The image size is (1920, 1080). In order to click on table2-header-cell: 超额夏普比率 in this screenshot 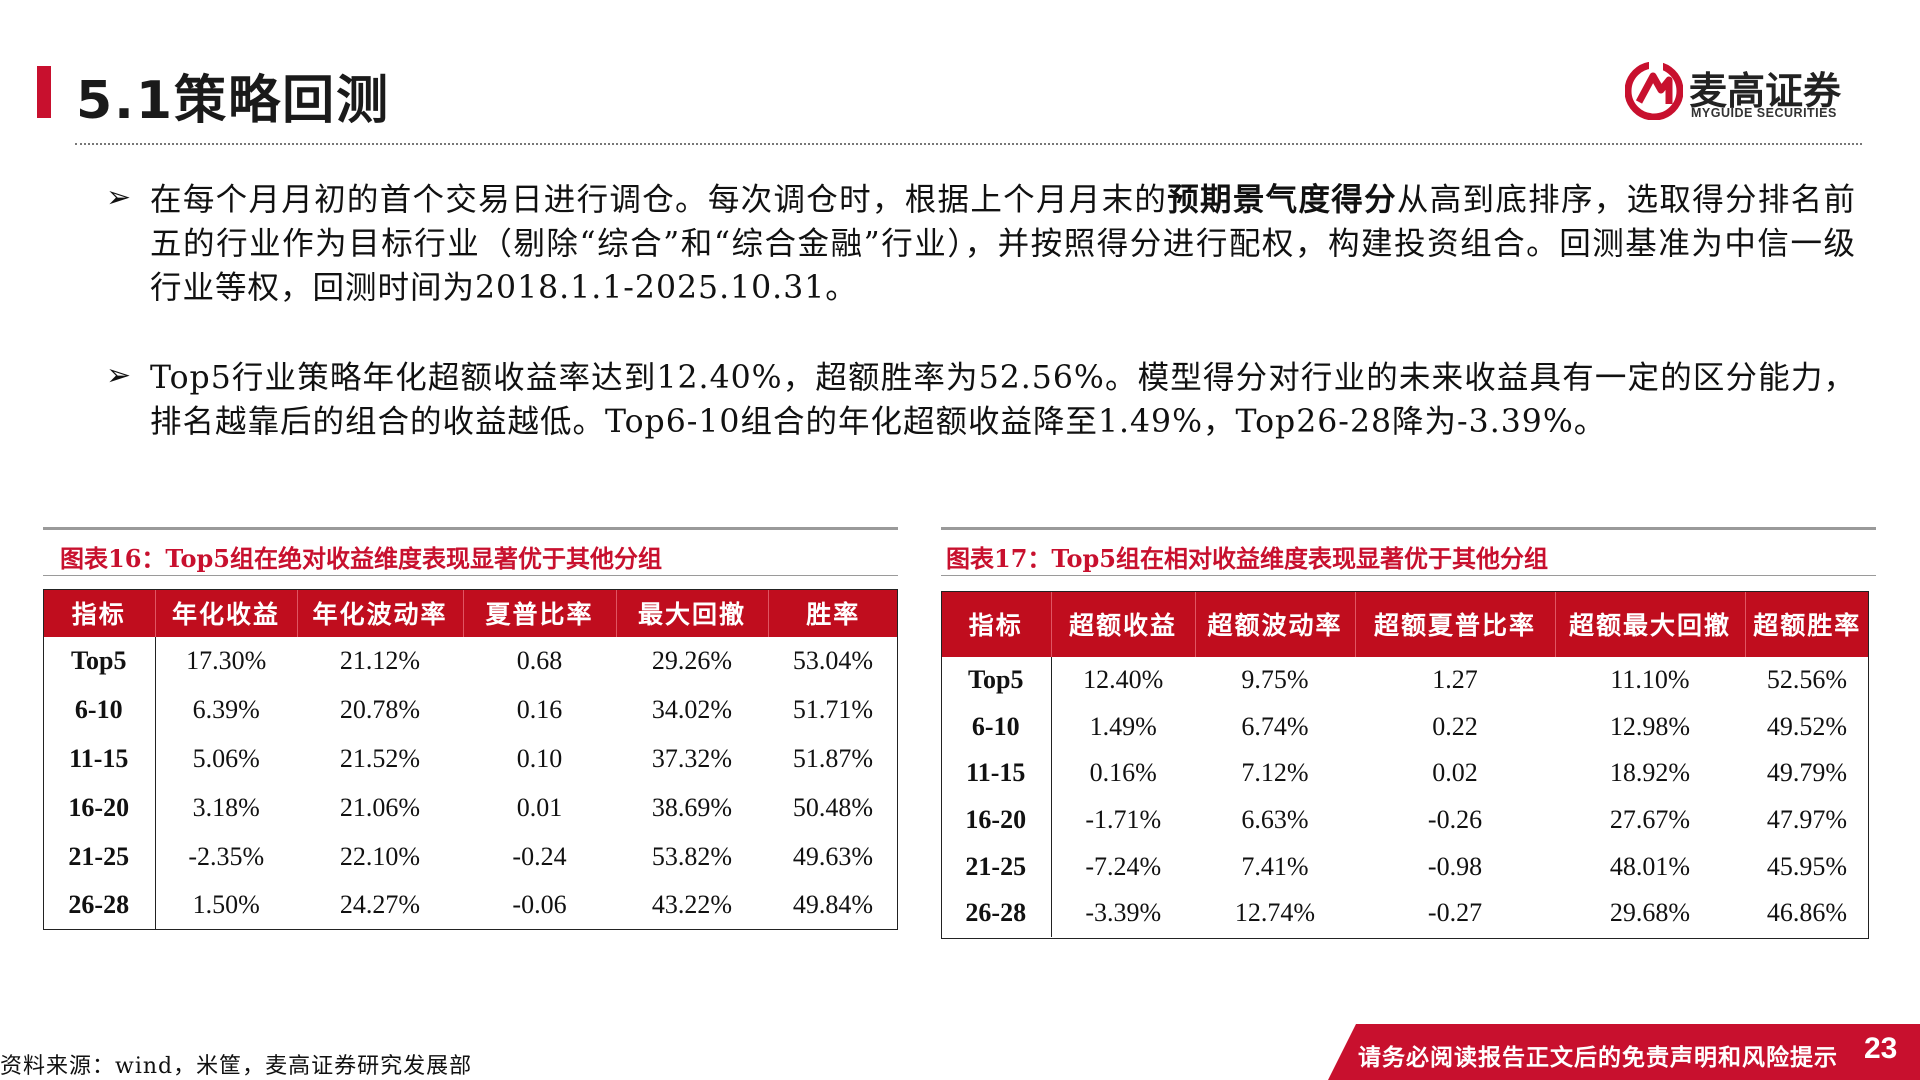, I will do `click(1455, 624)`.